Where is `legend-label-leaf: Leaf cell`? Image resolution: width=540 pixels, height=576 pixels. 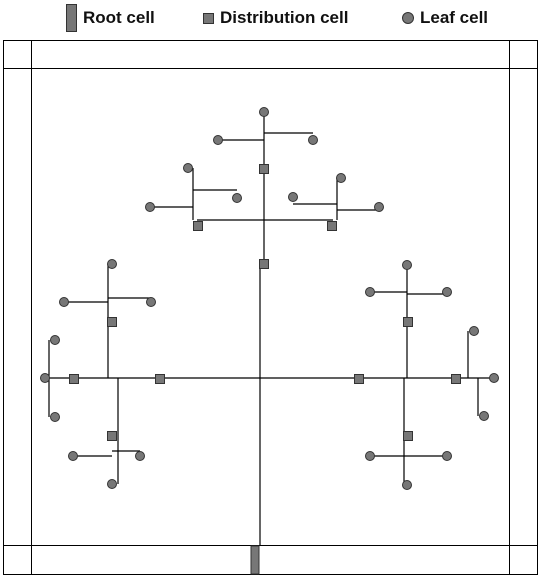
legend-label-leaf: Leaf cell is located at coordinates (454, 17).